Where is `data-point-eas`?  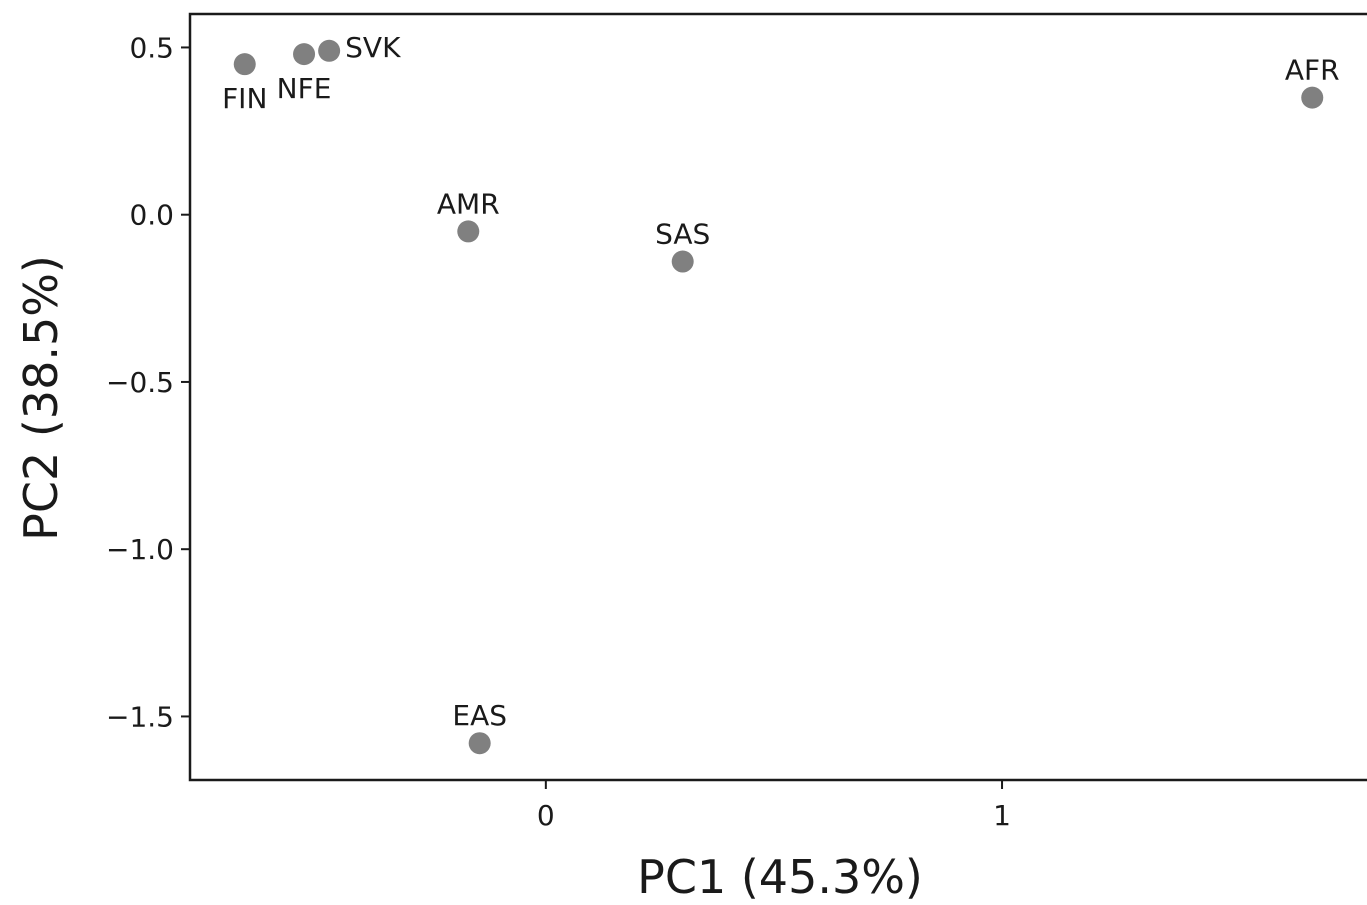
data-point-eas is located at coordinates (479, 743).